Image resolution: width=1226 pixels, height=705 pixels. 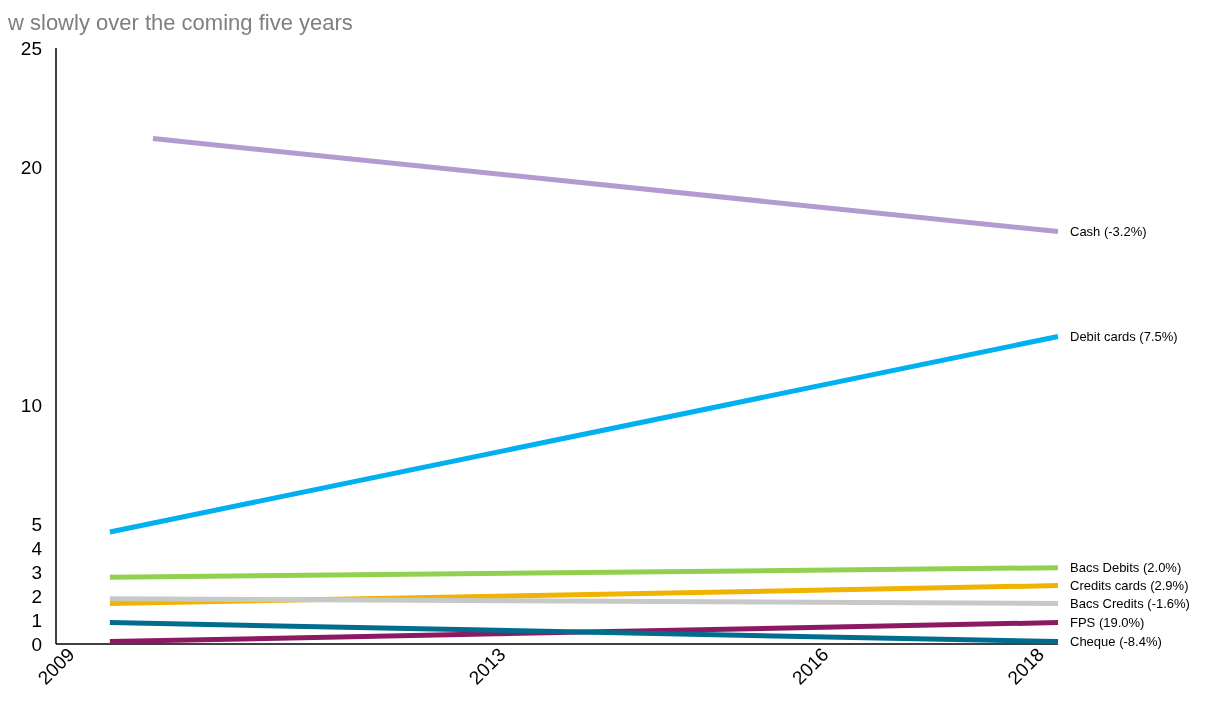 What do you see at coordinates (37, 549) in the screenshot?
I see `y-tick-label: 4` at bounding box center [37, 549].